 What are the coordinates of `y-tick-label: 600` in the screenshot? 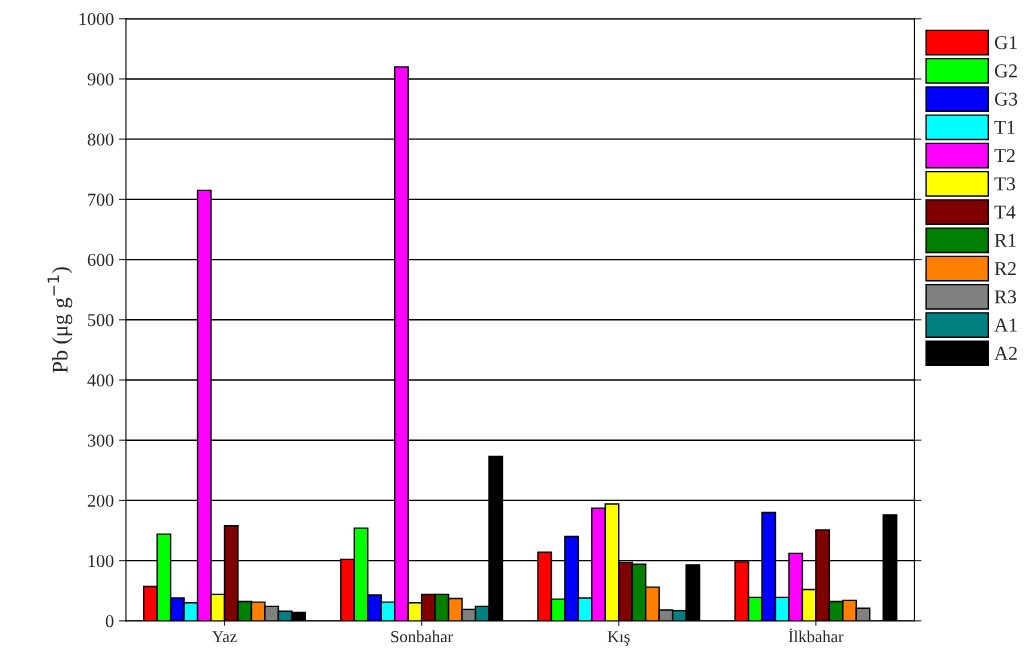 It's located at (100, 260).